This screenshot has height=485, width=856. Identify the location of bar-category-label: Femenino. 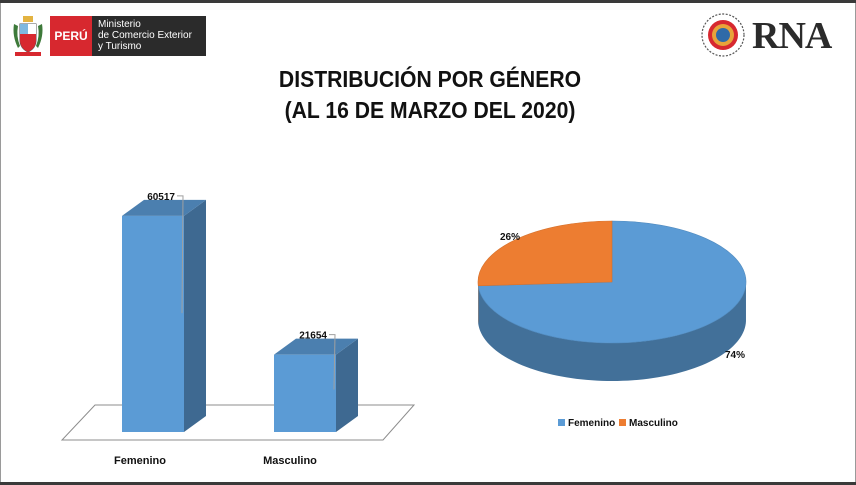
(140, 461).